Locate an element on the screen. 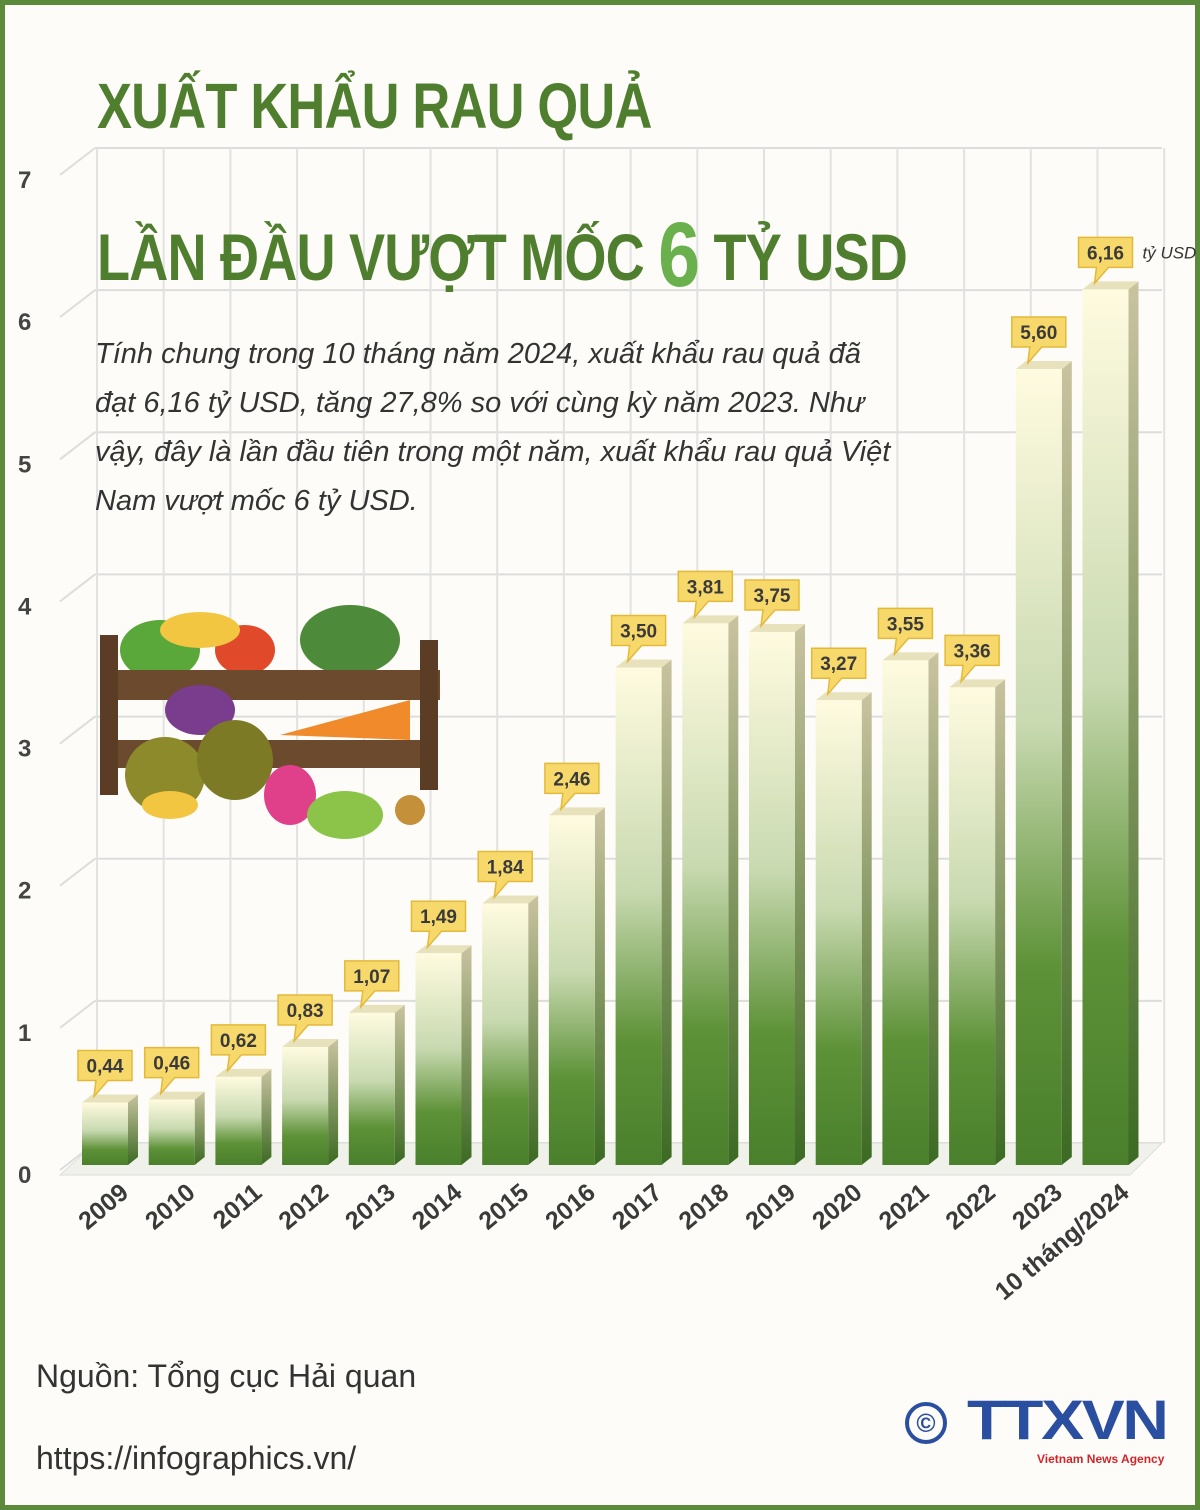 The width and height of the screenshot is (1200, 1510). y-tick-label: 5 is located at coordinates (24, 464).